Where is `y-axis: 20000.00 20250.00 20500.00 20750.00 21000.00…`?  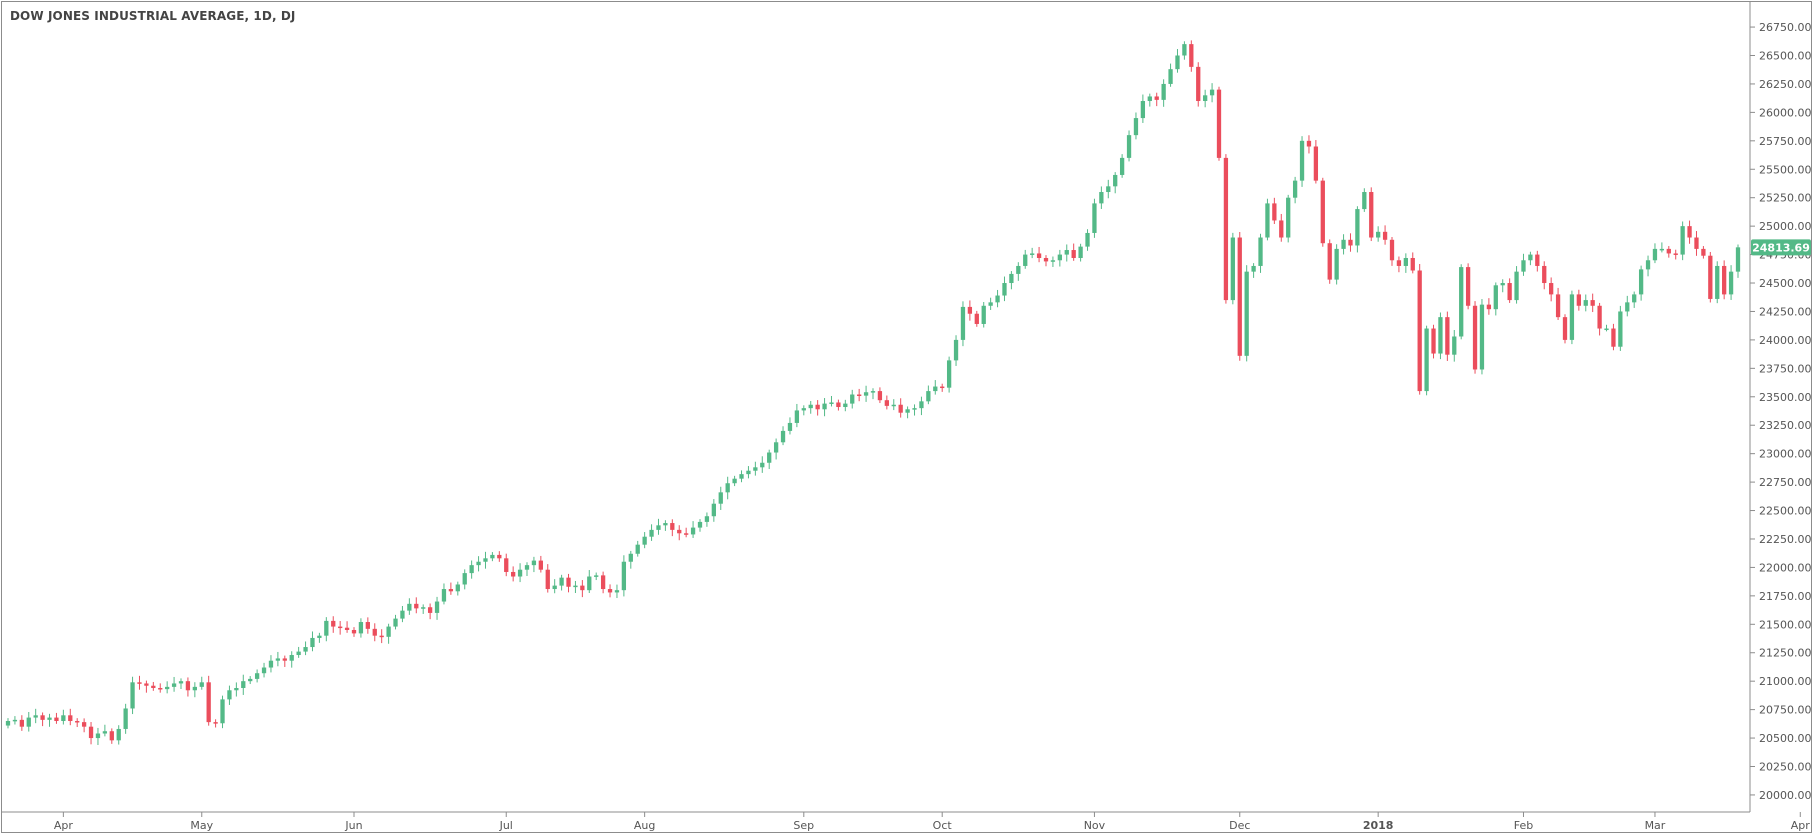 y-axis: 20000.00 20250.00 20500.00 20750.00 21000.00… is located at coordinates (1780, 406).